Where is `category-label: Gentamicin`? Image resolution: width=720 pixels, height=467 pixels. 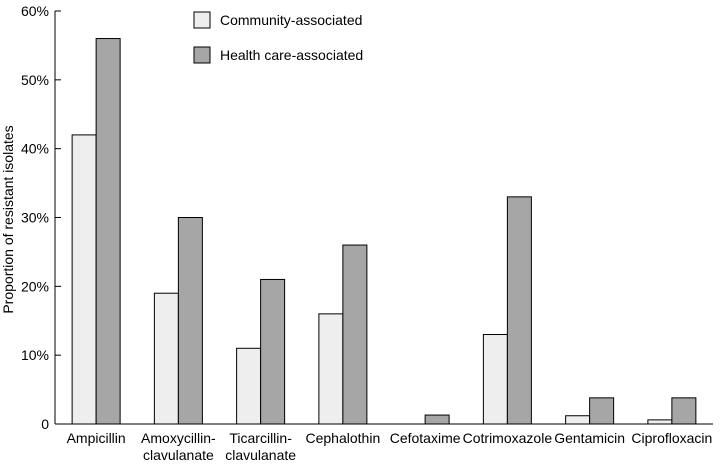
category-label: Gentamicin is located at coordinates (589, 438).